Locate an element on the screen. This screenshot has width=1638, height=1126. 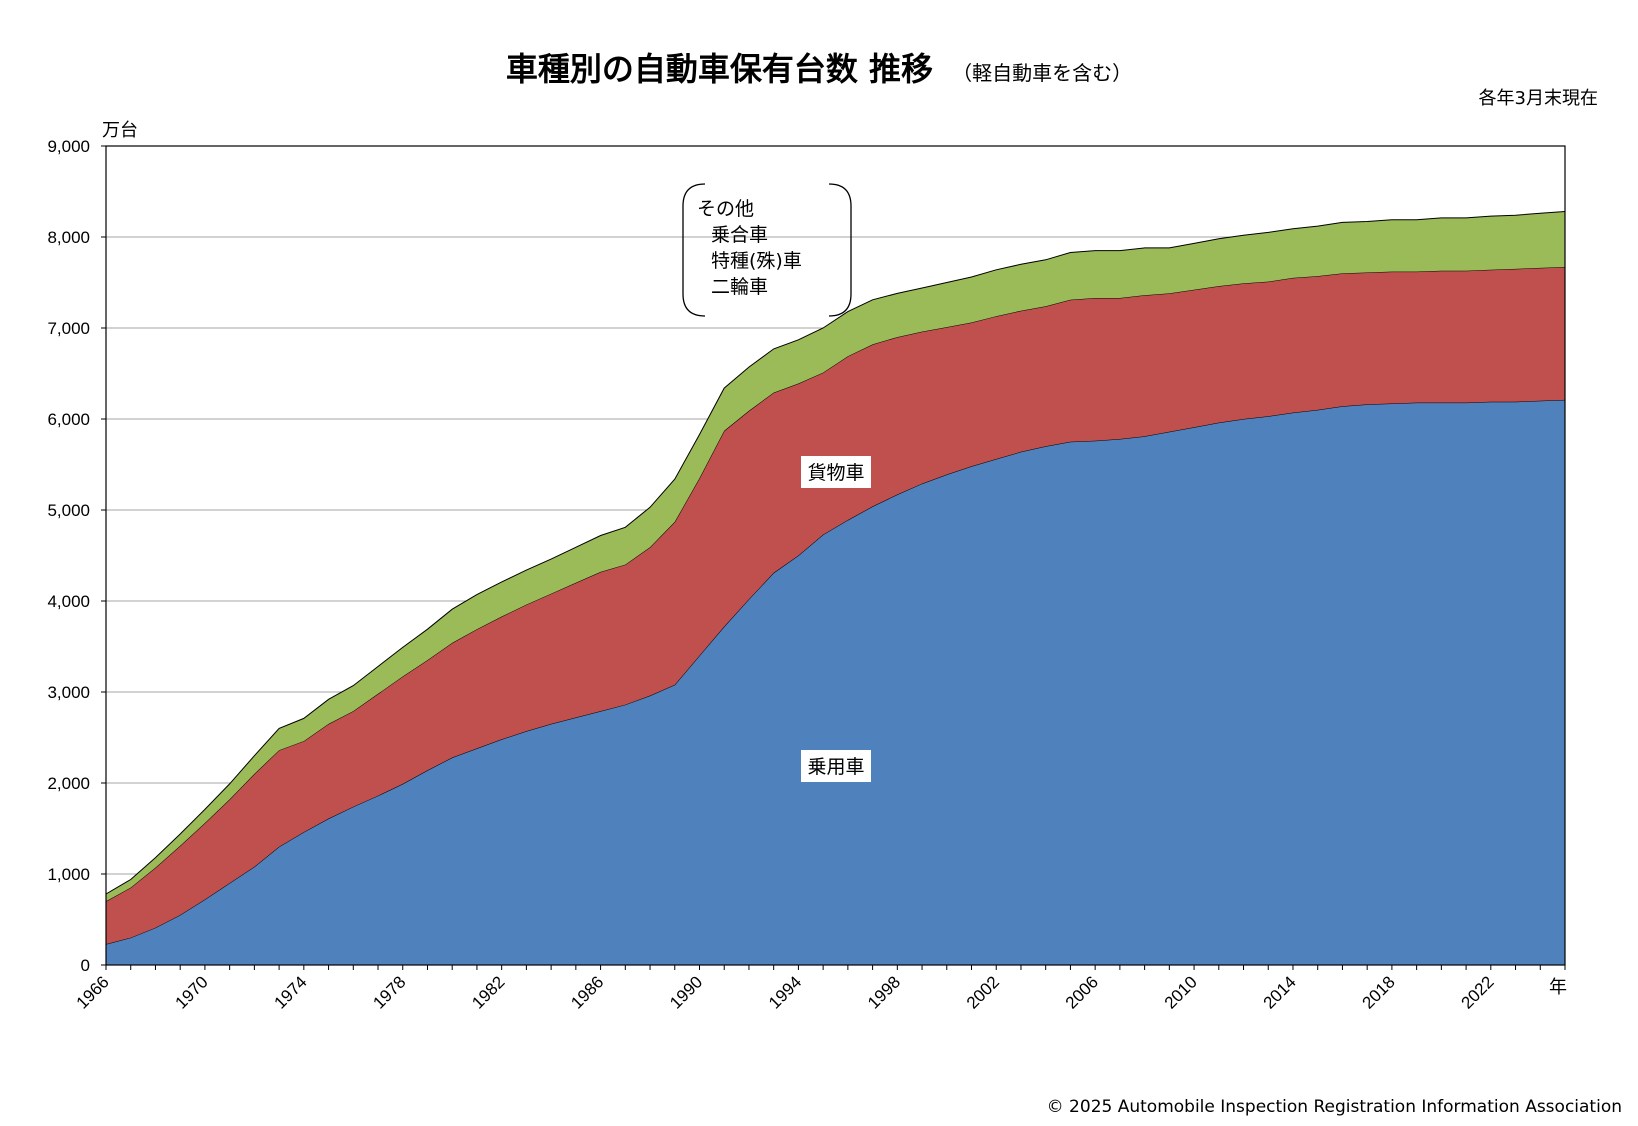
callout-line: その他 is located at coordinates (725, 209).